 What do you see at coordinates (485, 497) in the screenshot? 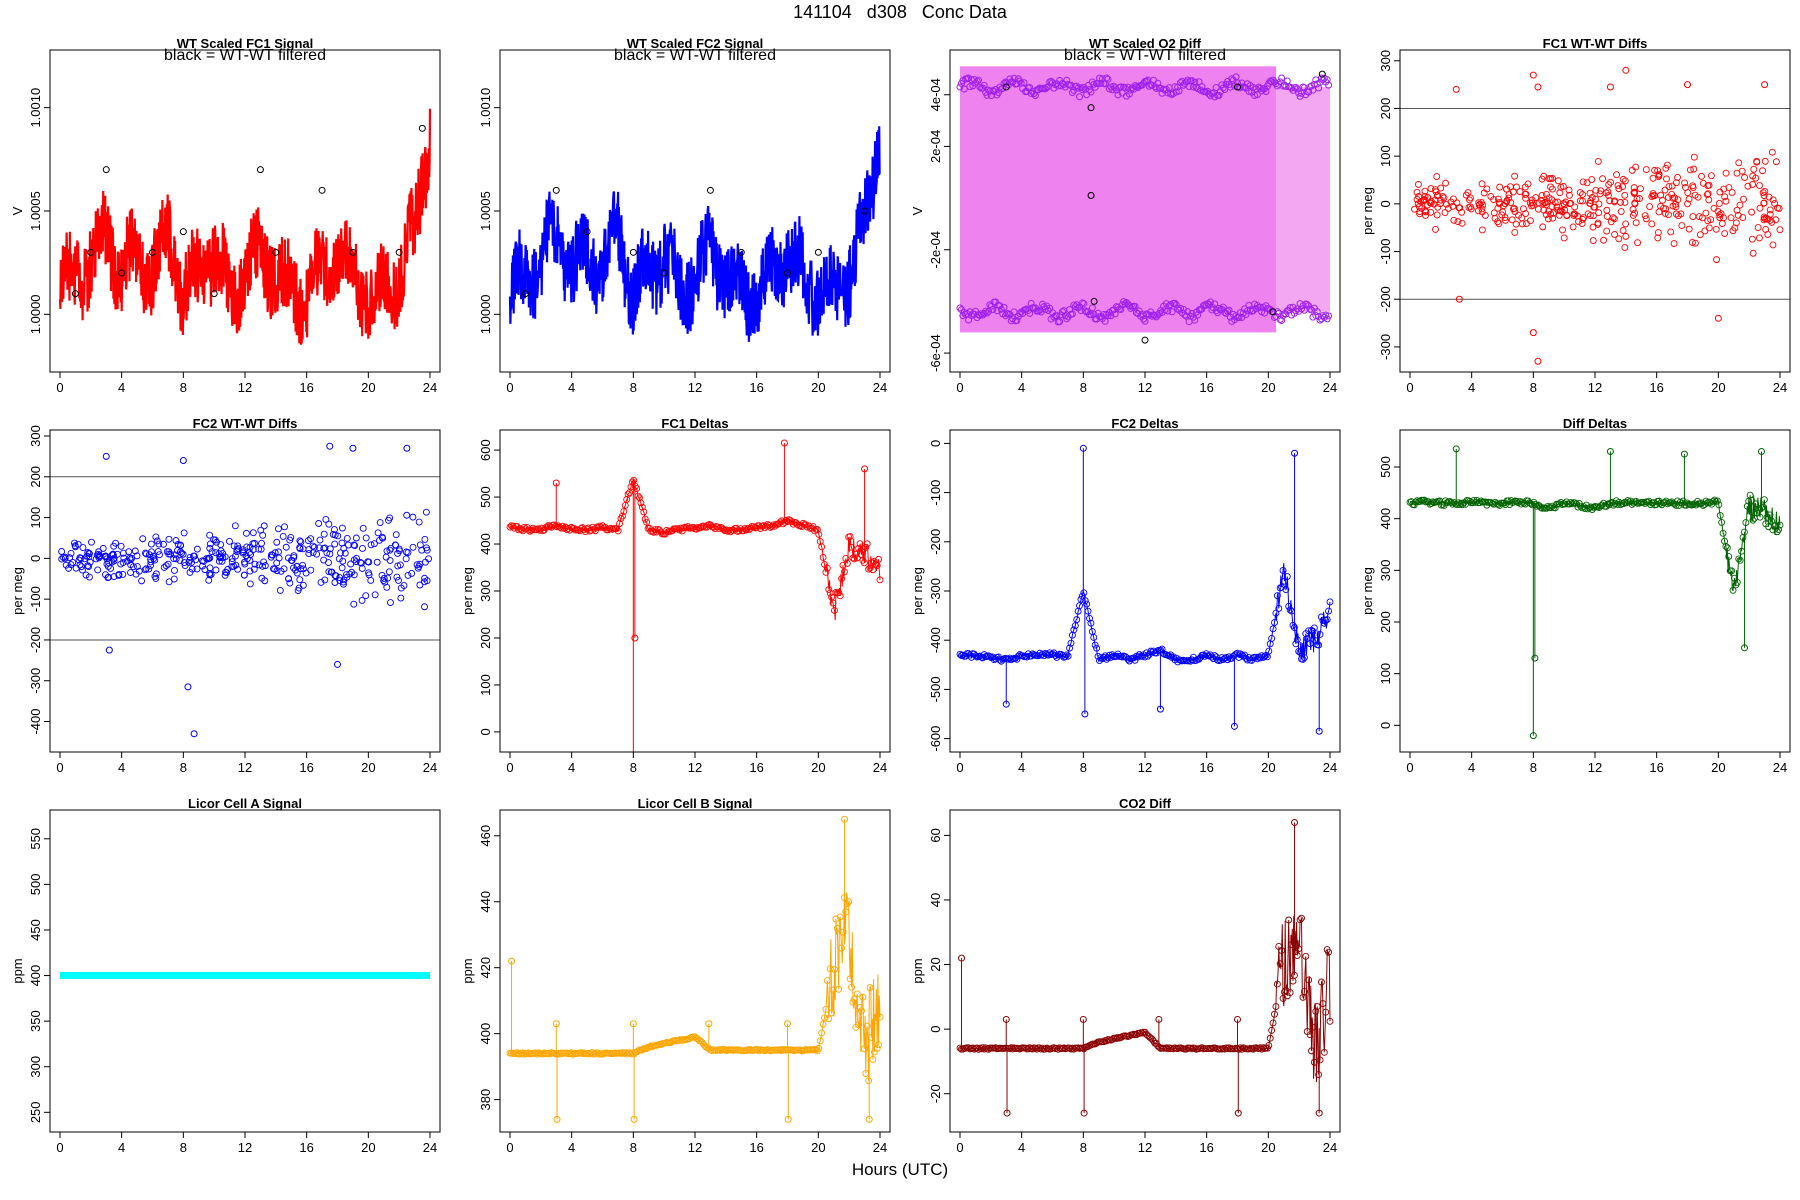
I see `y-tick-label: 500` at bounding box center [485, 497].